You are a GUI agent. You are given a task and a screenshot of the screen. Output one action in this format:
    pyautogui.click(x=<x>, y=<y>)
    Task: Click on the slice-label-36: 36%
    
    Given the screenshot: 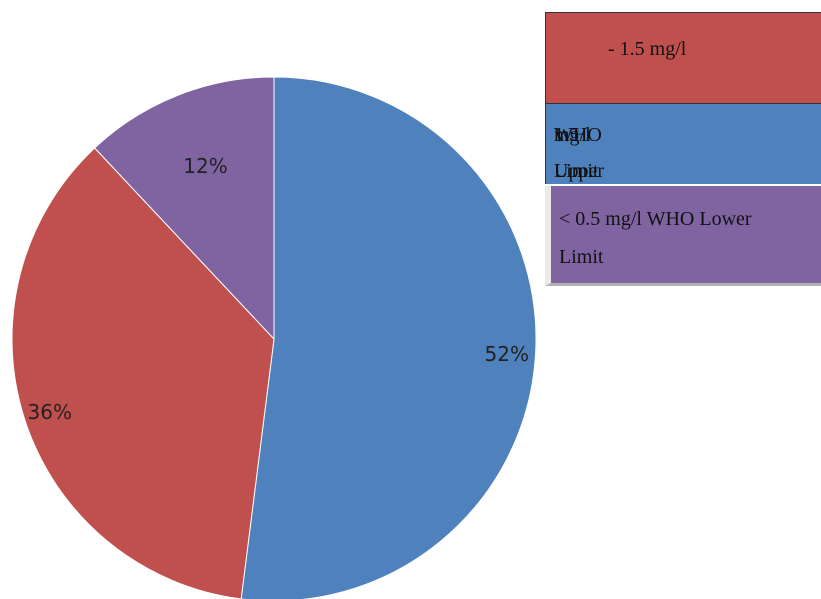 What is the action you would take?
    pyautogui.click(x=49, y=411)
    